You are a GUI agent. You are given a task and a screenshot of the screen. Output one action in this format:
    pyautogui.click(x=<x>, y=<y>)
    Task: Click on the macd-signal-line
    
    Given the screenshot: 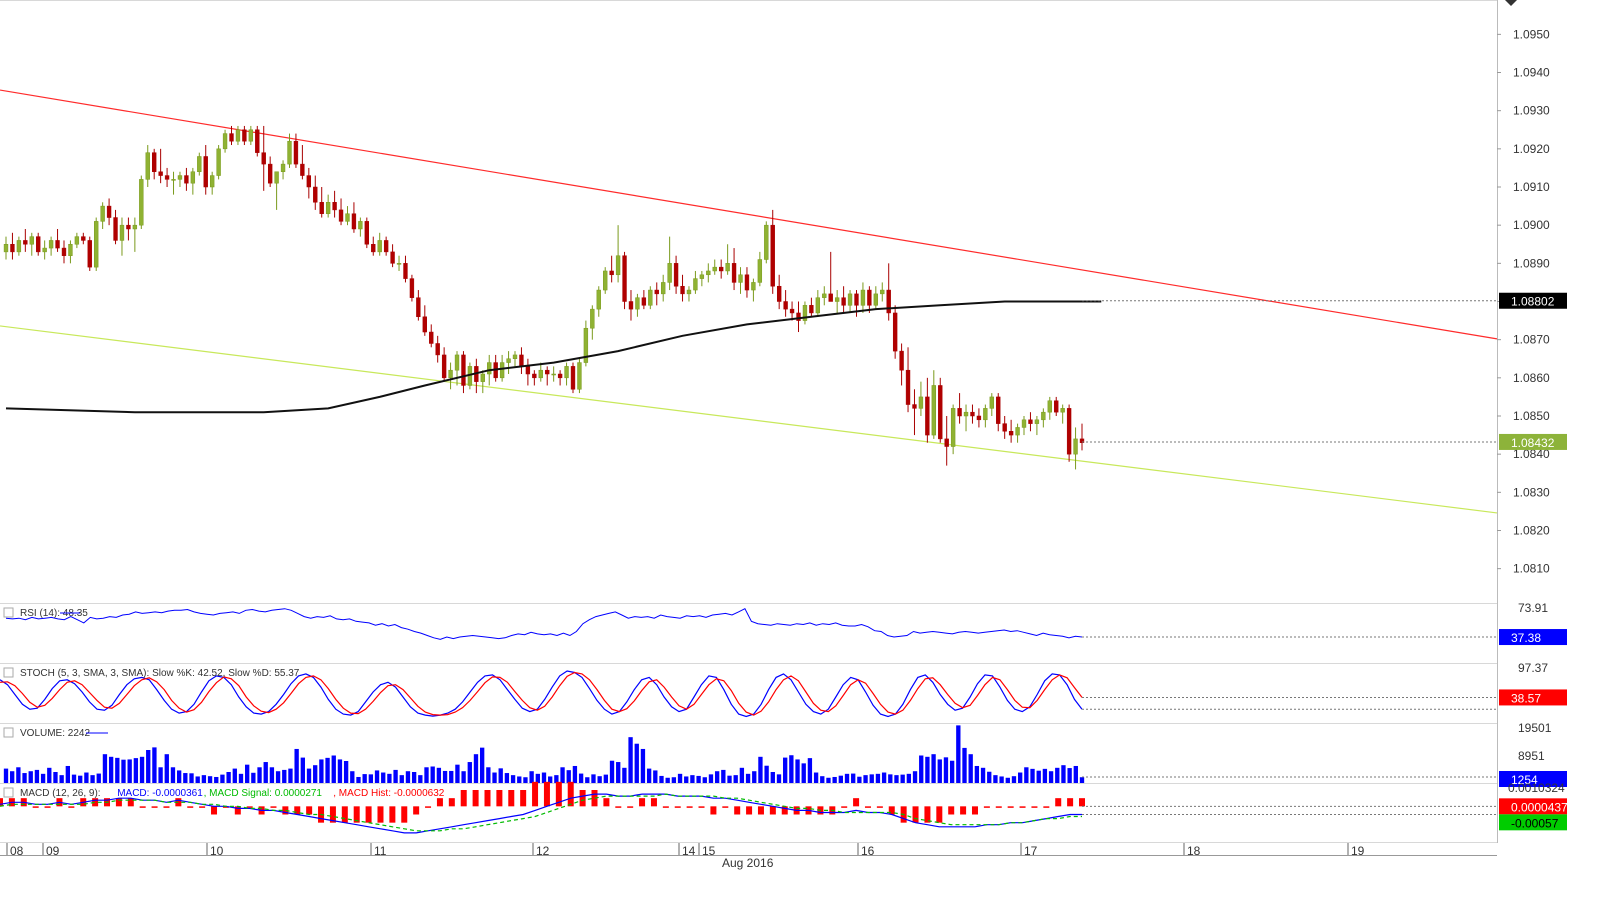 What is the action you would take?
    pyautogui.click(x=541, y=812)
    